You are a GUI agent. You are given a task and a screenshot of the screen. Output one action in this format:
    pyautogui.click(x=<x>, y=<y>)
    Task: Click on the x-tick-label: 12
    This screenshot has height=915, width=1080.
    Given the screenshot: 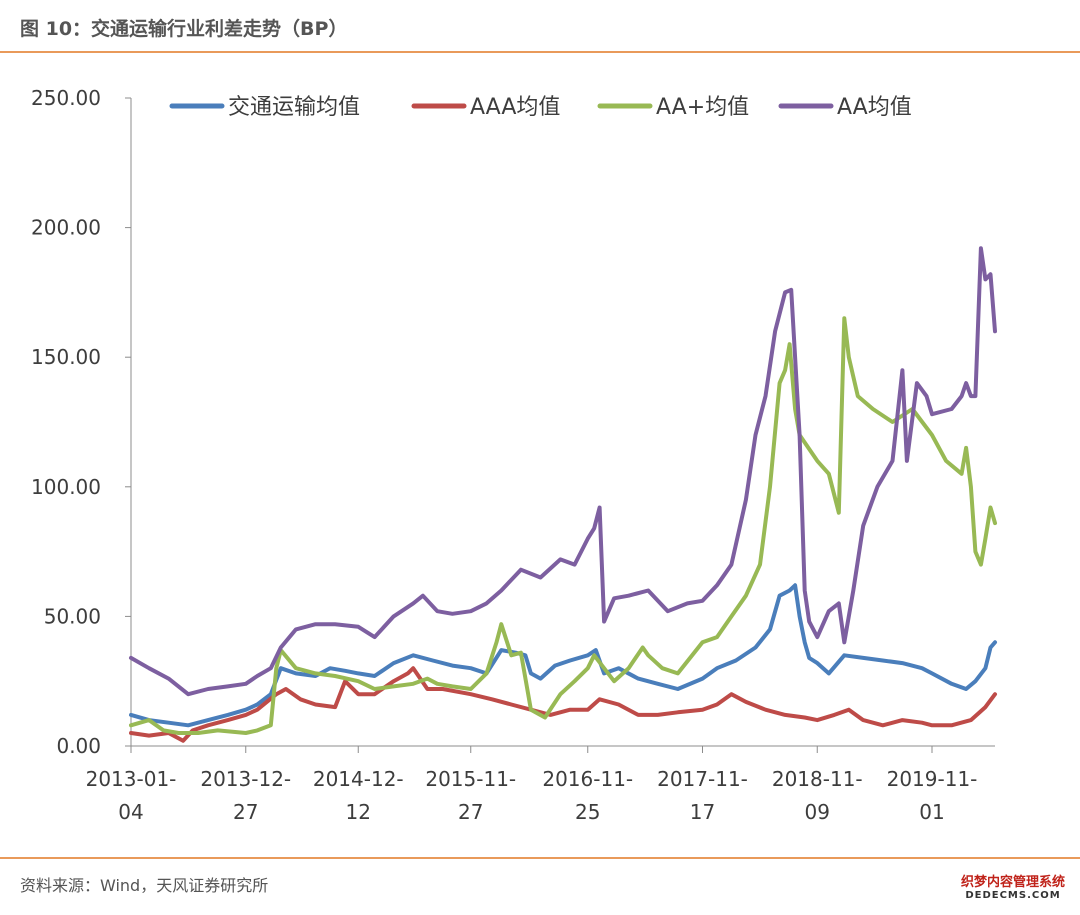 What is the action you would take?
    pyautogui.click(x=358, y=812)
    